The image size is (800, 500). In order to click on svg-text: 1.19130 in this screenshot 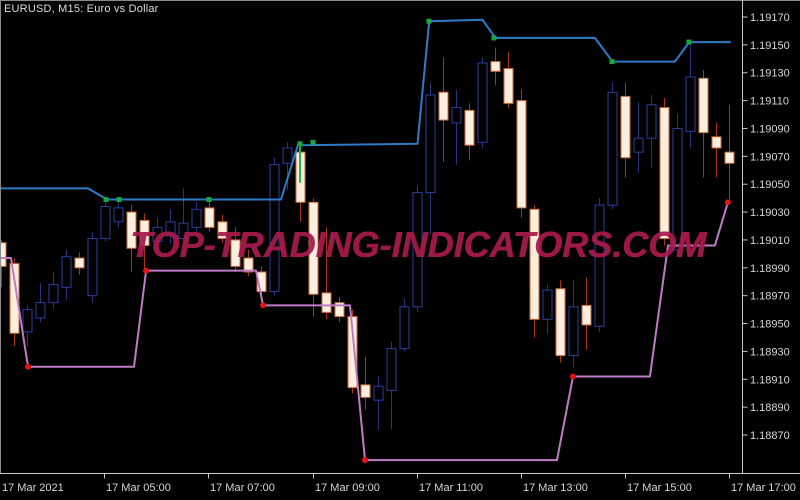, I will do `click(770, 74)`.